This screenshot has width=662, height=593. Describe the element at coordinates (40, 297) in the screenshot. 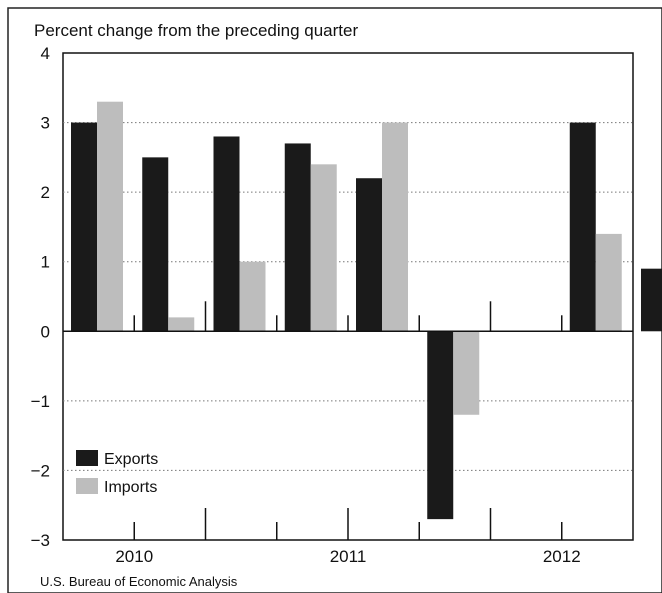

I see `y-tick-labels: 4 3 2 1 0 −1 −2 −3` at that location.